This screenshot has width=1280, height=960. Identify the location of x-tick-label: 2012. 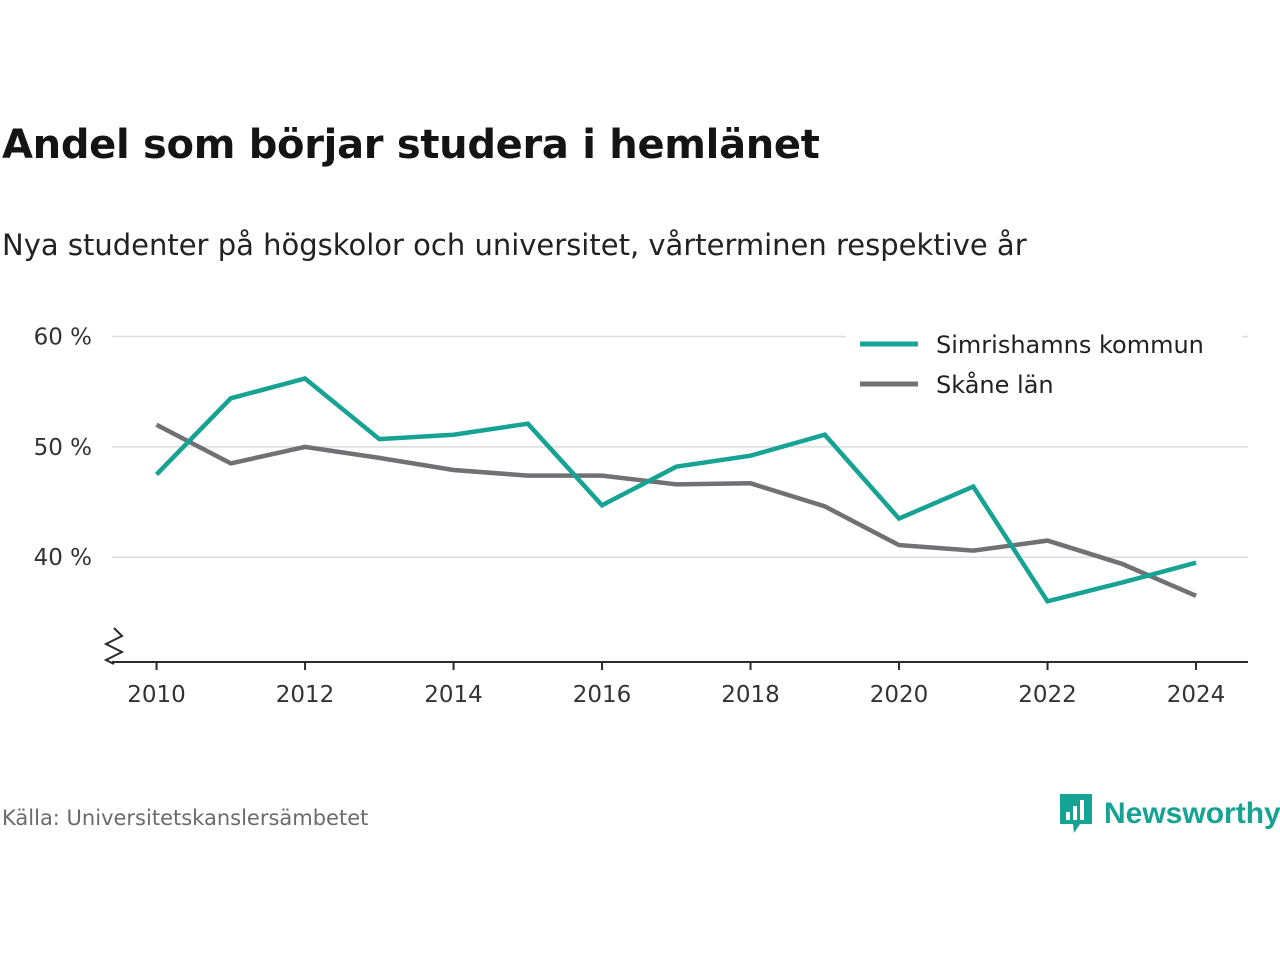
(305, 695).